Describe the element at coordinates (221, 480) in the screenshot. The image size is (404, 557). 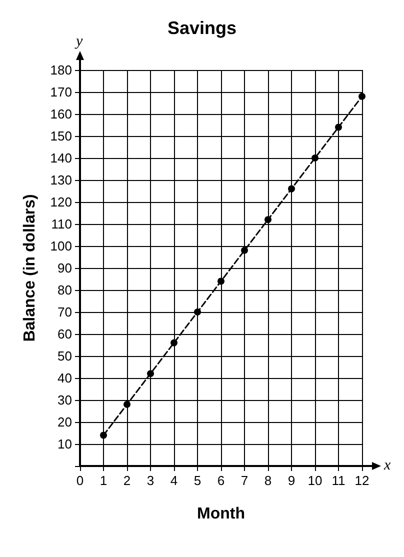
I see `x-tick-label: 6` at that location.